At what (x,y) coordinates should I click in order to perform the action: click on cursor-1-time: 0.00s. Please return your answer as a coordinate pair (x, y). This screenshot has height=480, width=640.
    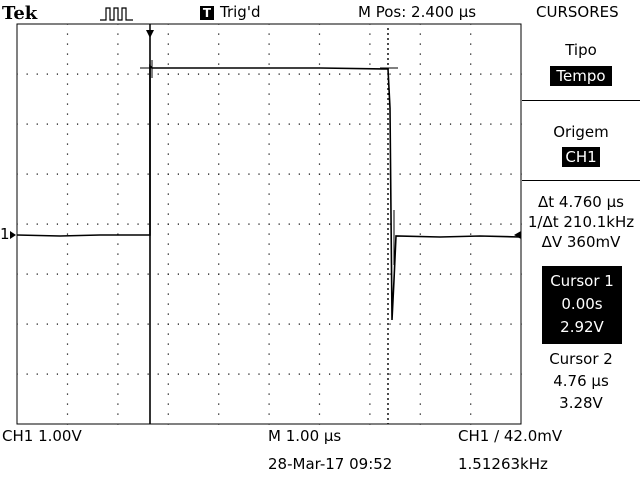
    Looking at the image, I should click on (582, 304).